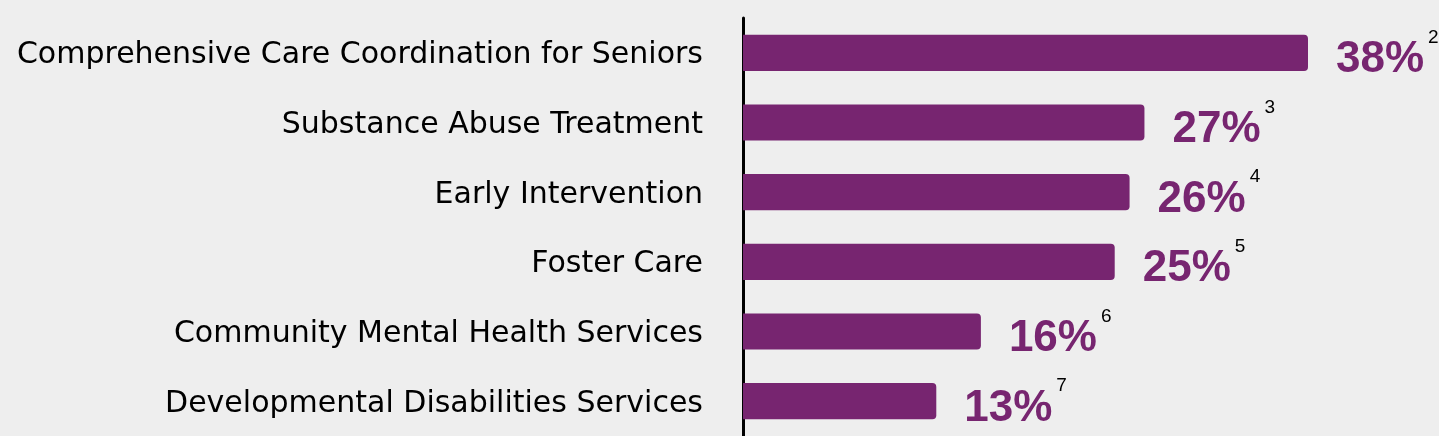  What do you see at coordinates (359, 53) in the screenshot?
I see `y-tick-label: Comprehensive Care Coordination for Seniors` at bounding box center [359, 53].